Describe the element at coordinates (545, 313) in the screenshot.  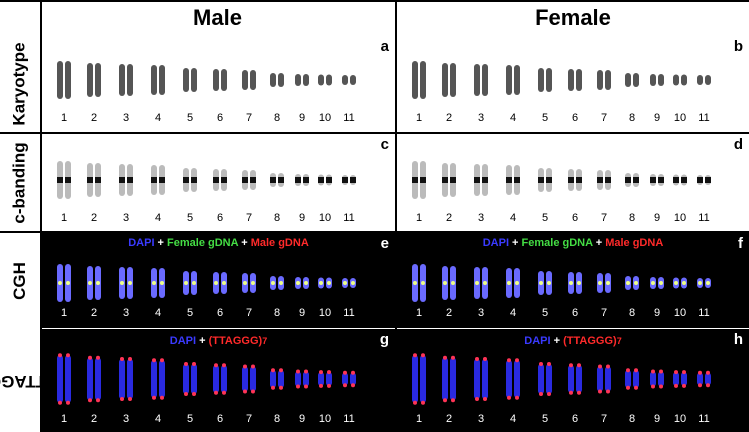
I see `chromosome-number: 5` at that location.